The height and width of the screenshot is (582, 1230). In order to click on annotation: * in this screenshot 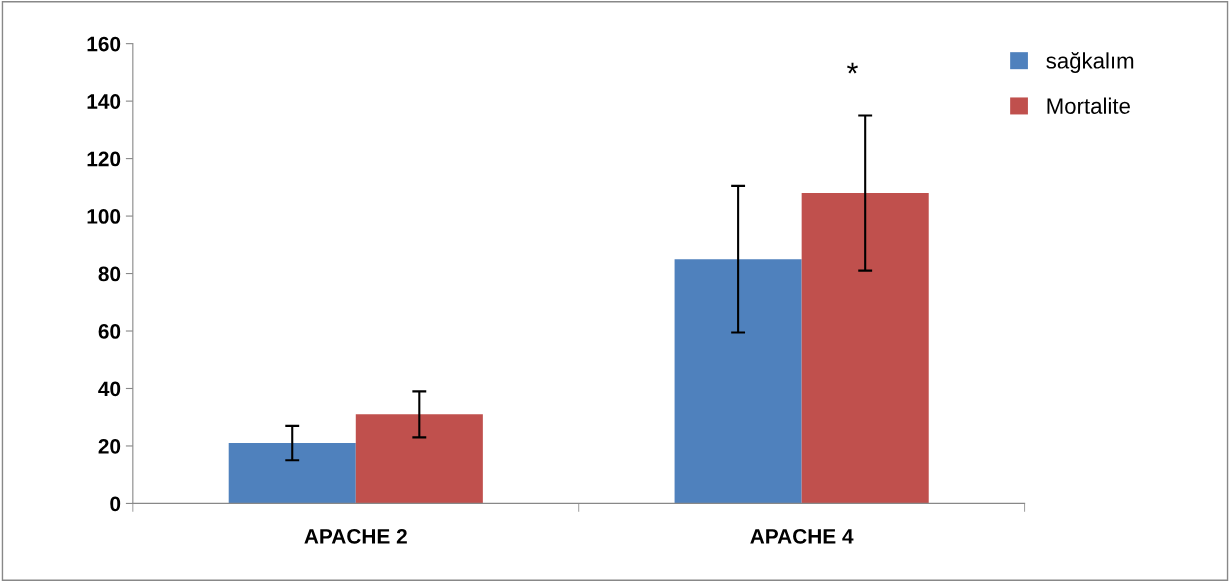, I will do `click(852, 68)`.